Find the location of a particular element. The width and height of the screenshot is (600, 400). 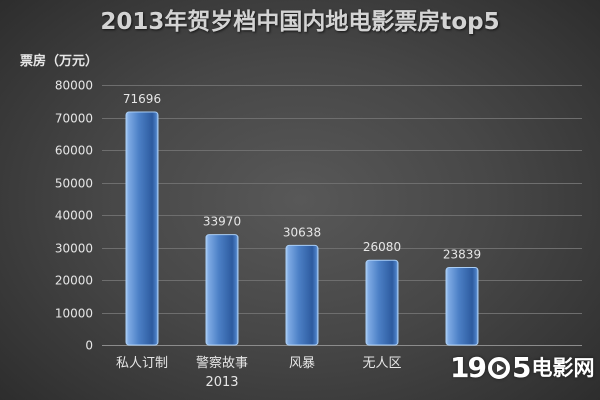

data-label: 30638 is located at coordinates (302, 232).